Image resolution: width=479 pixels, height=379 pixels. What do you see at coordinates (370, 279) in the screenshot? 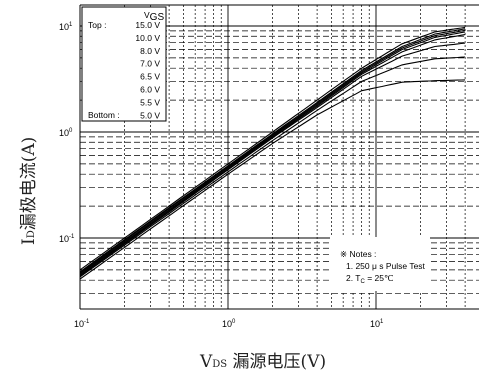
I see `notes-line-2: 2. TC = 25℃` at bounding box center [370, 279].